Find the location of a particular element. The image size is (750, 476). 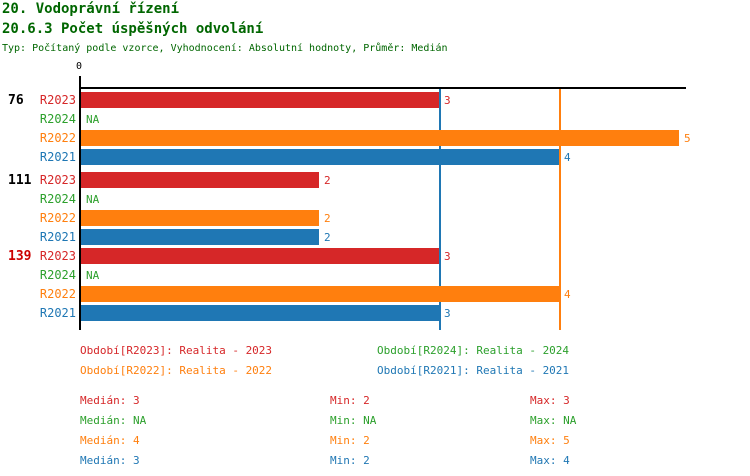

bar-value-label-r2022: 5 is located at coordinates (687, 138).